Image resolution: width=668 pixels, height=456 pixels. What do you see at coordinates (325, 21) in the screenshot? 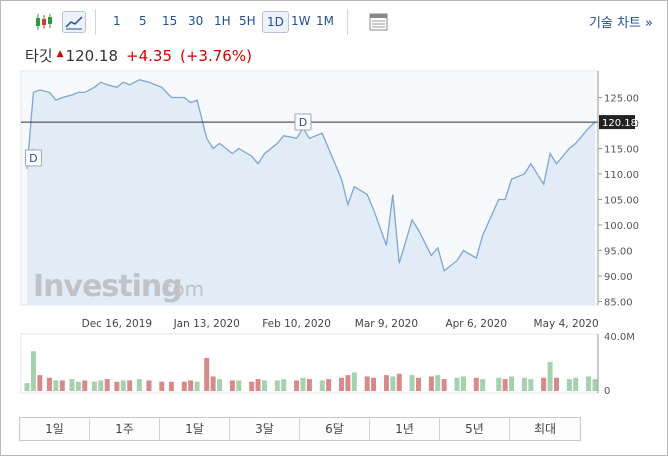
I see `timeframe-1m: 1M` at bounding box center [325, 21].